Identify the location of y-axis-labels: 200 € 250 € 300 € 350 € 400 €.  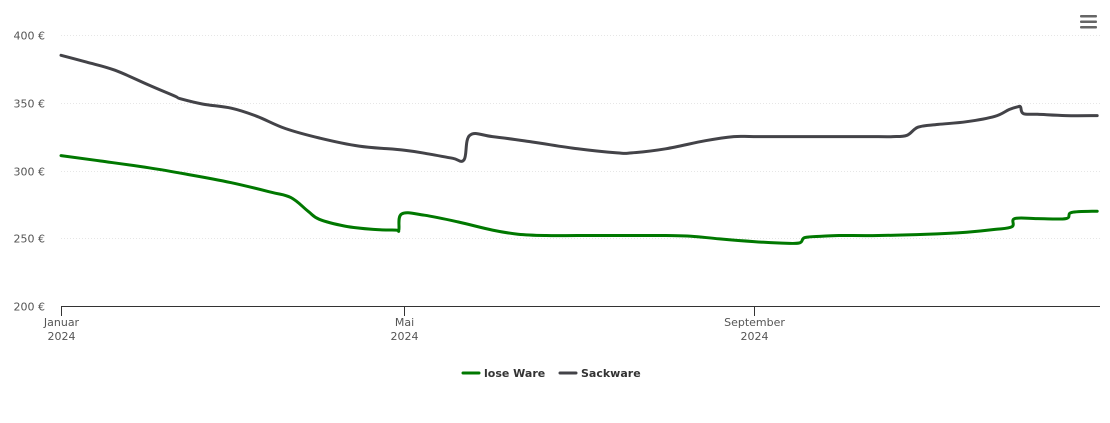
(30, 172).